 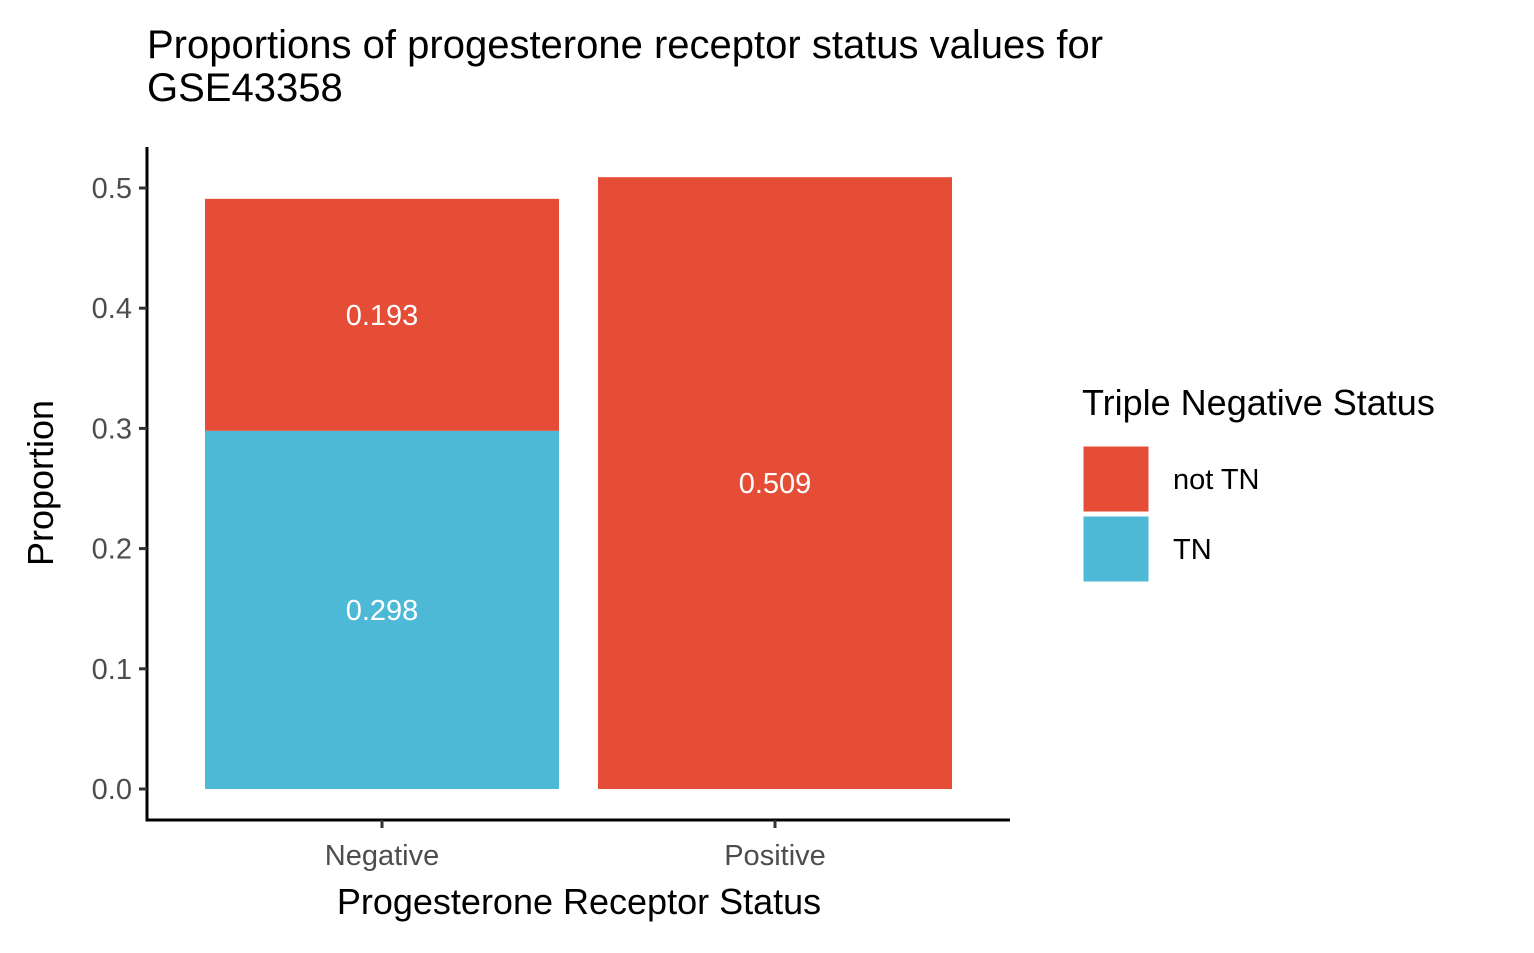 What do you see at coordinates (112, 189) in the screenshot?
I see `y-tick-label: 0.5` at bounding box center [112, 189].